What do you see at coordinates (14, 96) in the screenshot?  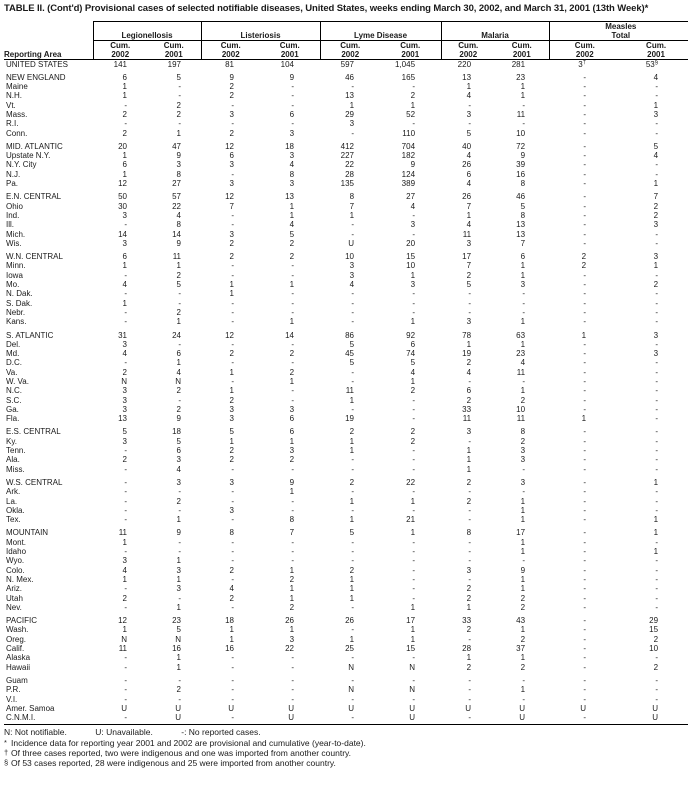 I see `reporting-area-cell: N.H.` at bounding box center [14, 96].